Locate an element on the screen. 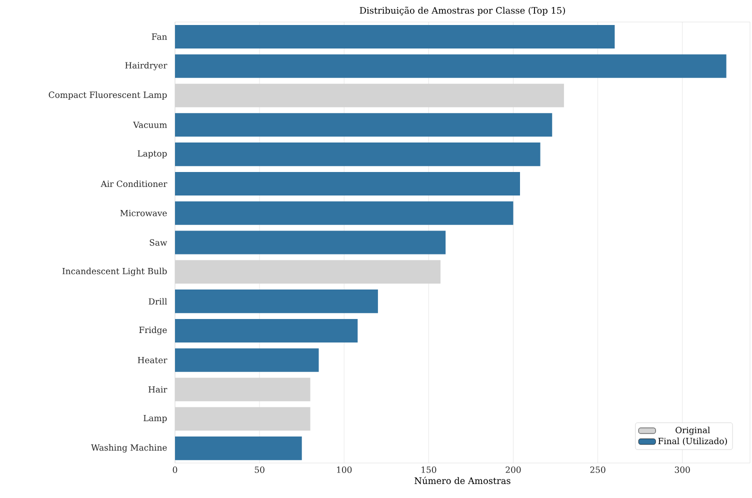  y-tick-label: Air Conditioner is located at coordinates (134, 183).